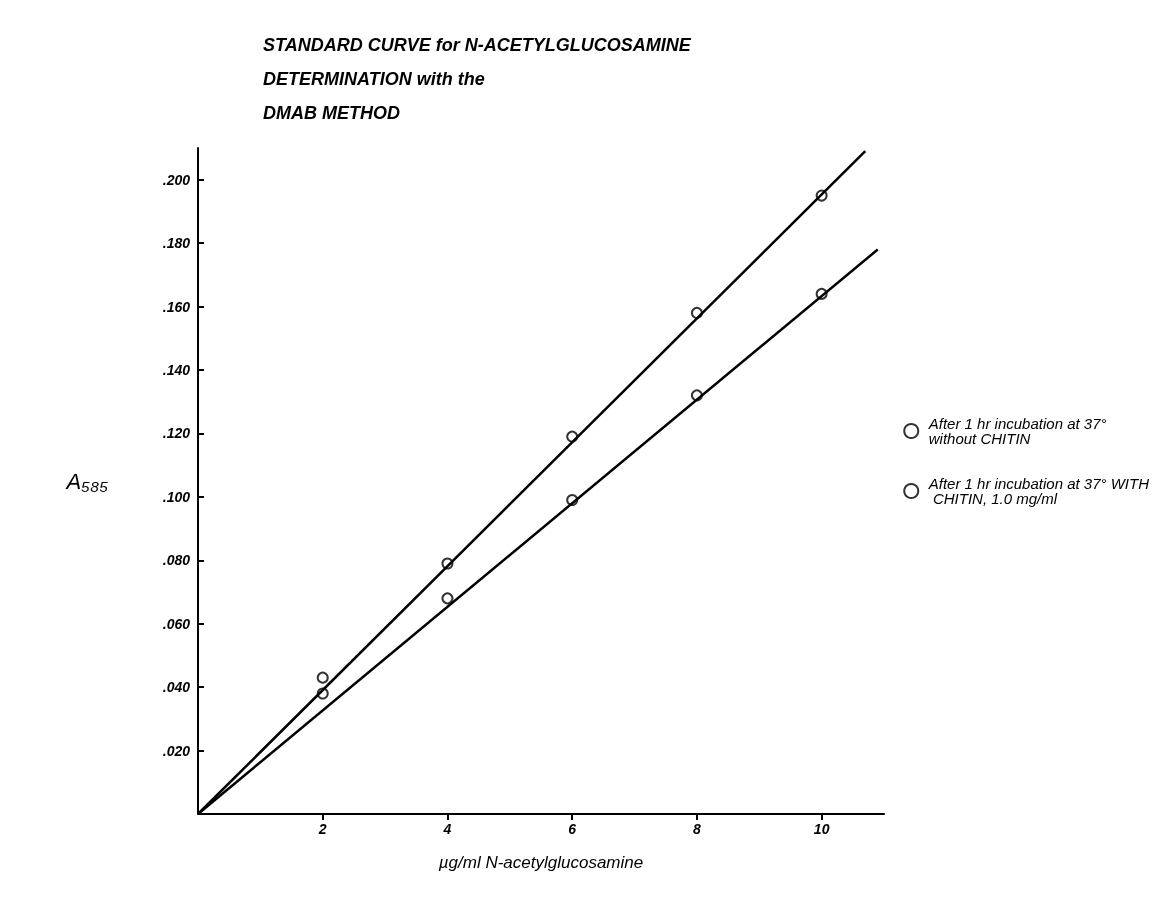 The image size is (1172, 922). What do you see at coordinates (86, 481) in the screenshot?
I see `y-axis-title: A₅₈₅` at bounding box center [86, 481].